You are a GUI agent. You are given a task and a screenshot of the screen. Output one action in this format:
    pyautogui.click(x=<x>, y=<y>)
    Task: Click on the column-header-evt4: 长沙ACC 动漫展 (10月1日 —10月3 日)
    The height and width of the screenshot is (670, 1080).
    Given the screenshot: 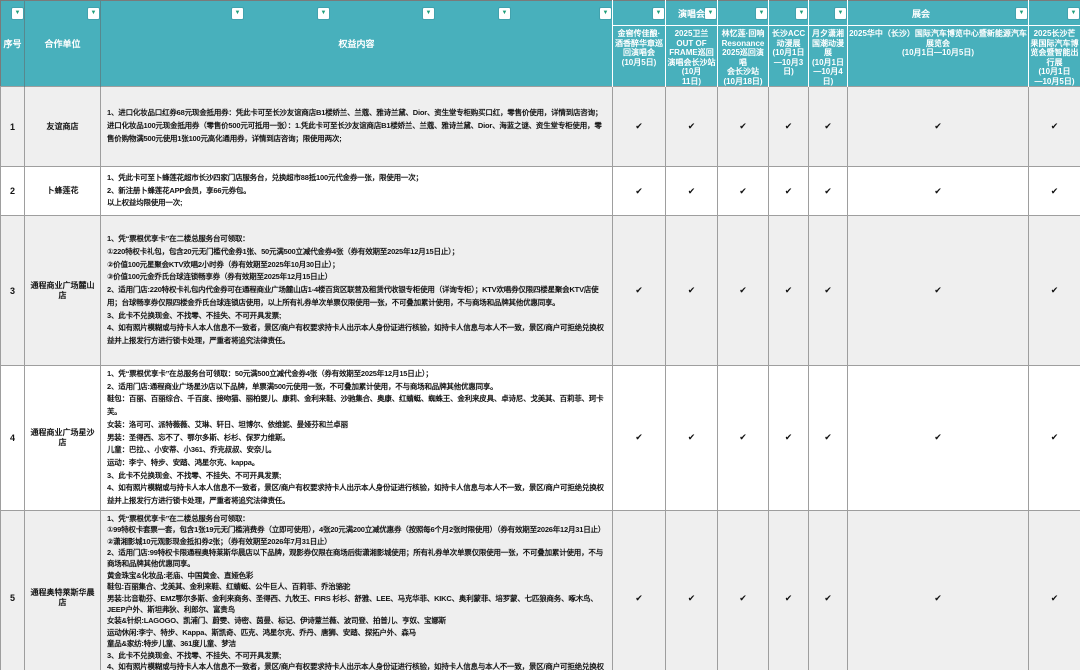 What is the action you would take?
    pyautogui.click(x=788, y=56)
    